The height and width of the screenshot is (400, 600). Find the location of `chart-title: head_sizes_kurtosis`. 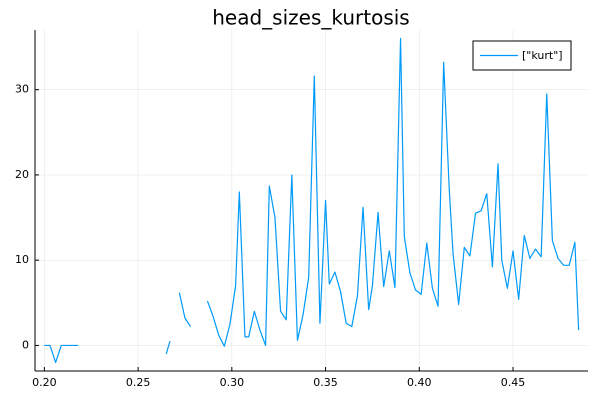

chart-title: head_sizes_kurtosis is located at coordinates (310, 18).